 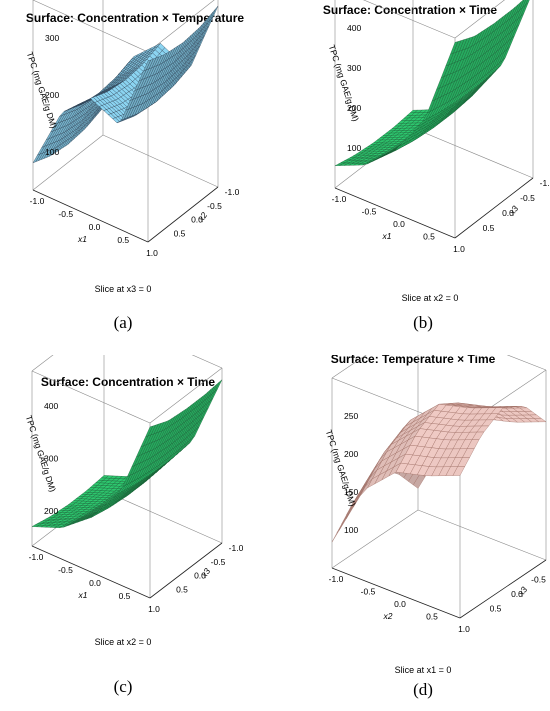 I want to click on z-tick-label: 250, so click(x=351, y=416).